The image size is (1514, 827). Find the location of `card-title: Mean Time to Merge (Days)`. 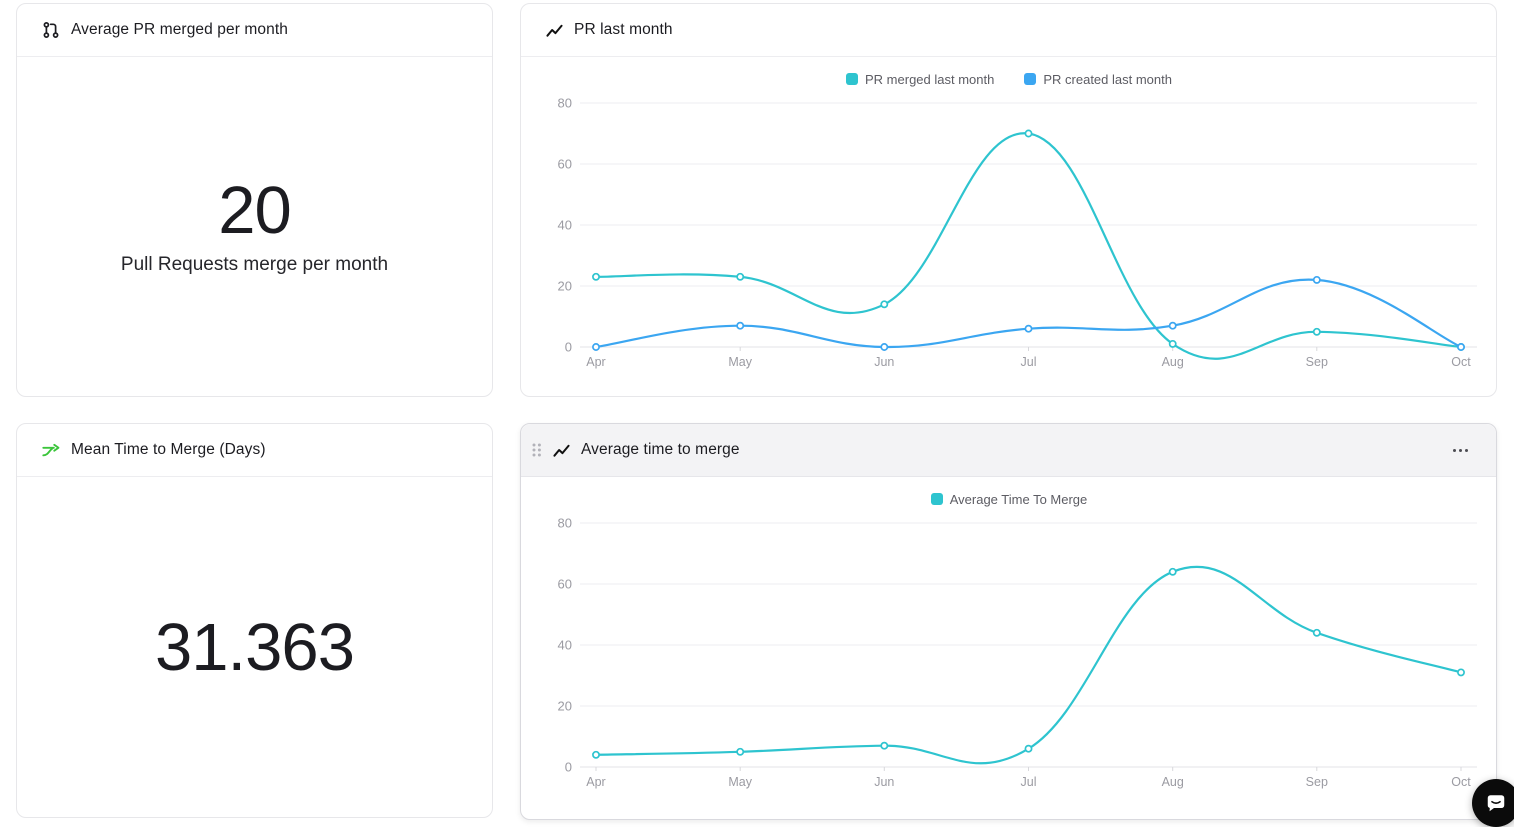

card-title: Mean Time to Merge (Days) is located at coordinates (168, 449).